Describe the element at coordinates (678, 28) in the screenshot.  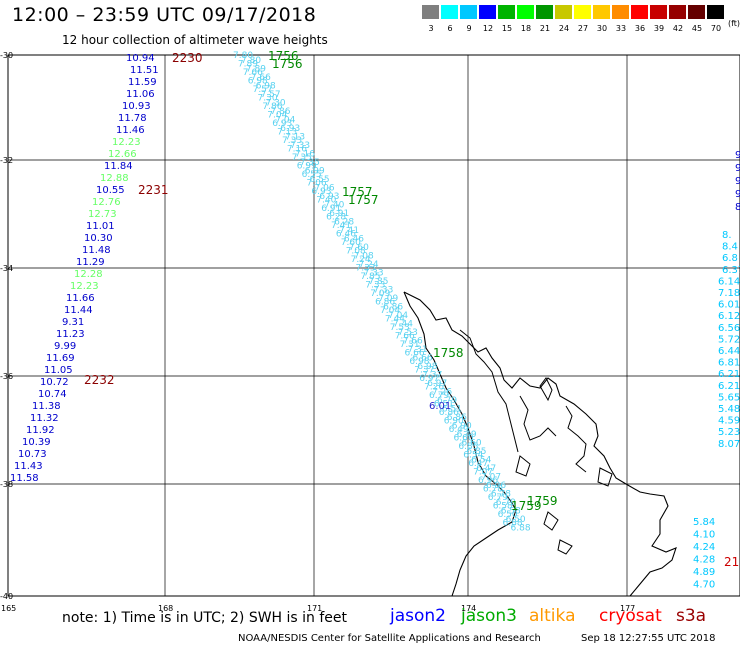
I see `legend-label: 42` at that location.